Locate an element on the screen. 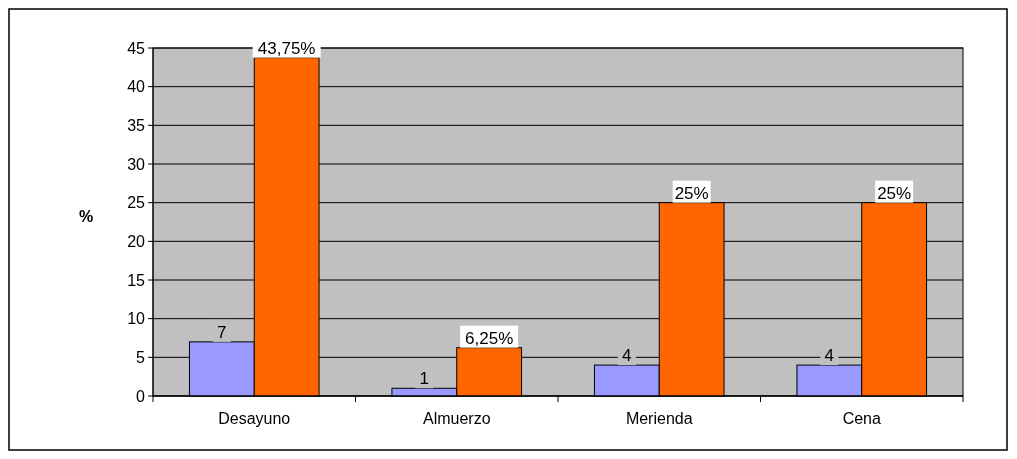 The height and width of the screenshot is (459, 1017). x-tick-label: Merienda is located at coordinates (659, 418).